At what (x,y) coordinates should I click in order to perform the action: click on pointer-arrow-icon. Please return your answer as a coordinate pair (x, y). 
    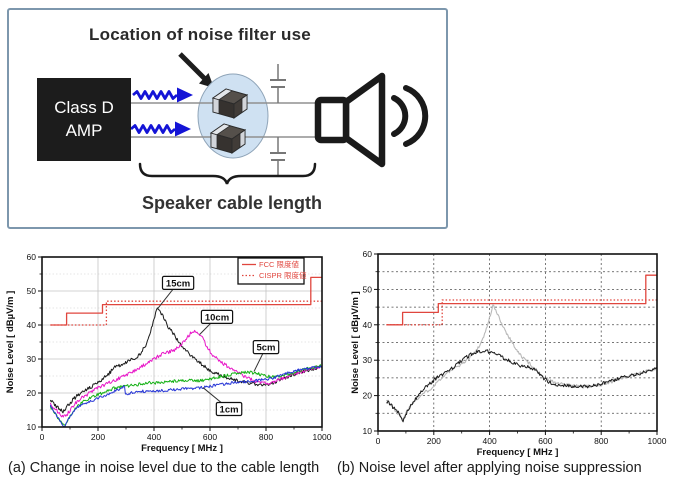
    Looking at the image, I should click on (196, 70).